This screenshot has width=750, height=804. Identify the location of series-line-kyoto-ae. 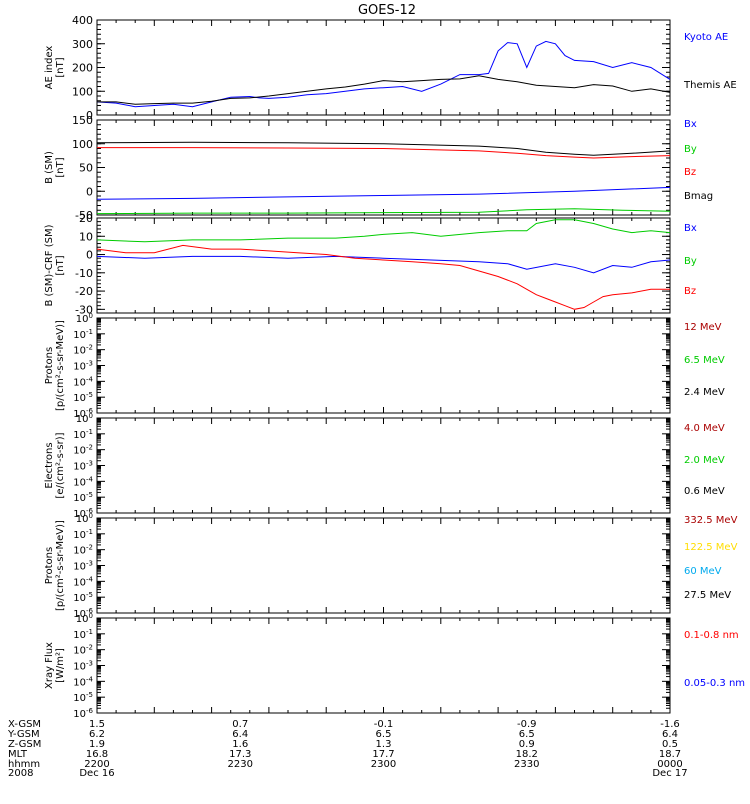
(383, 74).